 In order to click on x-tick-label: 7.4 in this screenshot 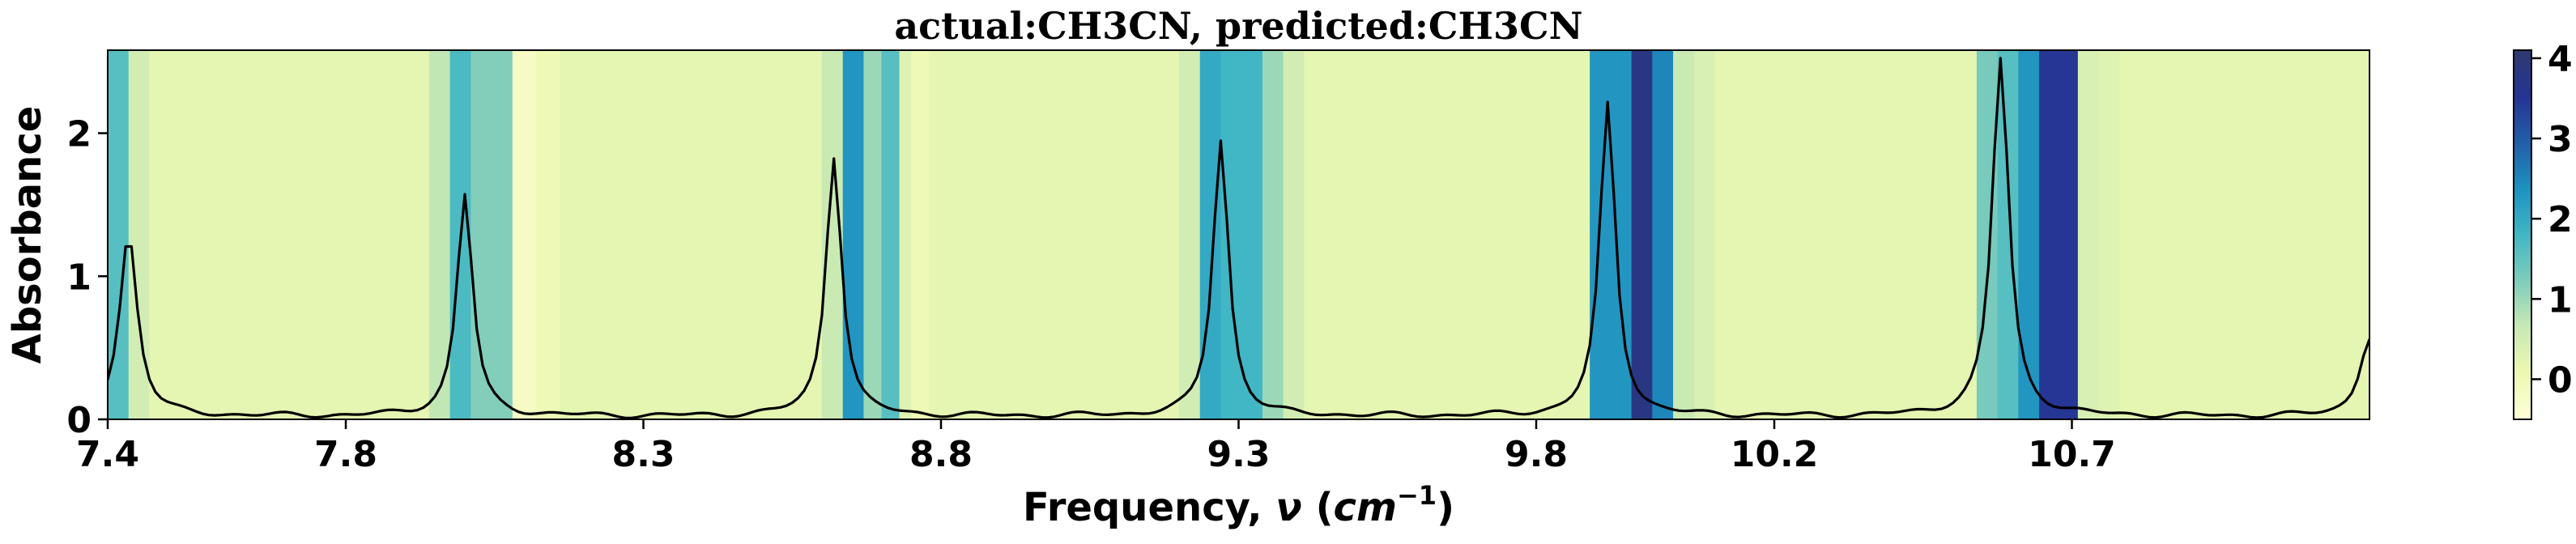, I will do `click(107, 455)`.